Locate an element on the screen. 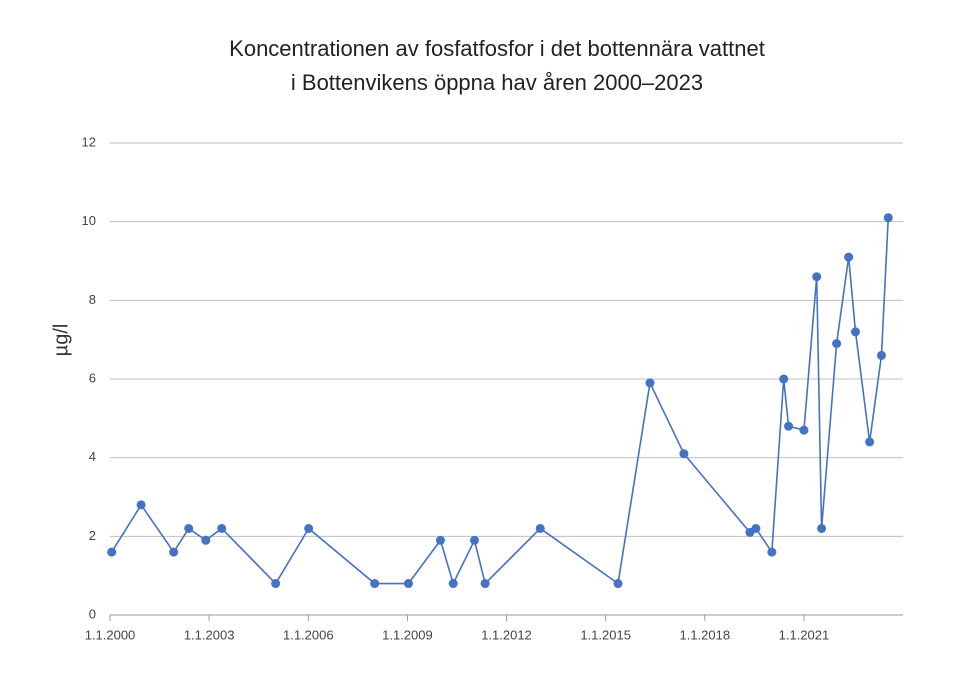 The width and height of the screenshot is (960, 700). y-tick-label: 2 is located at coordinates (92, 535).